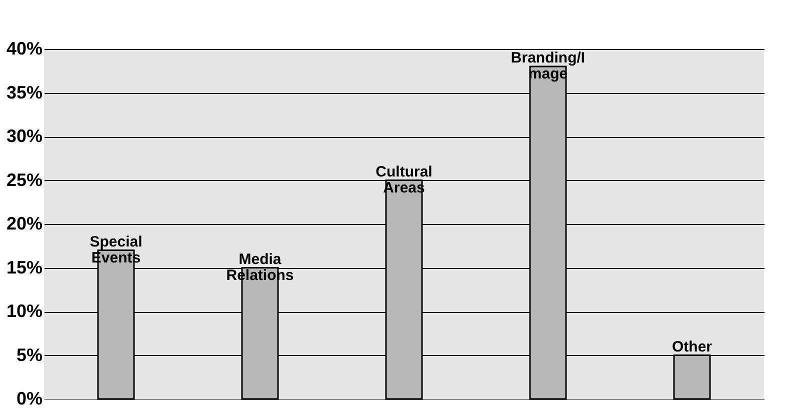 The height and width of the screenshot is (409, 809). I want to click on y-tick-label: 20%, so click(24, 224).